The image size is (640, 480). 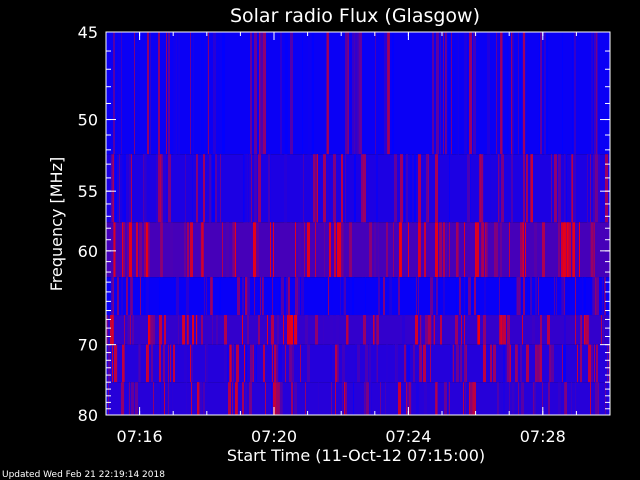 What do you see at coordinates (88, 32) in the screenshot?
I see `y-tick-label: 45` at bounding box center [88, 32].